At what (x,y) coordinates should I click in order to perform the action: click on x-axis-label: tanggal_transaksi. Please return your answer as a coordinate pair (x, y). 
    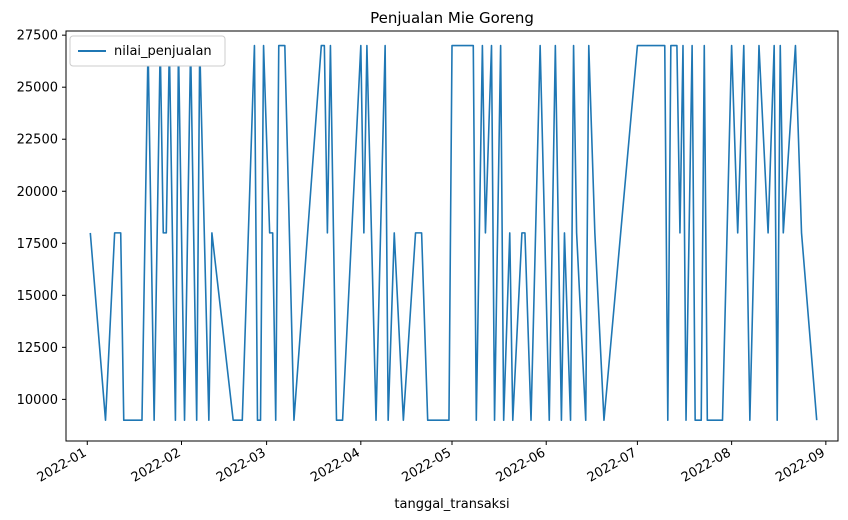
    Looking at the image, I should click on (451, 504).